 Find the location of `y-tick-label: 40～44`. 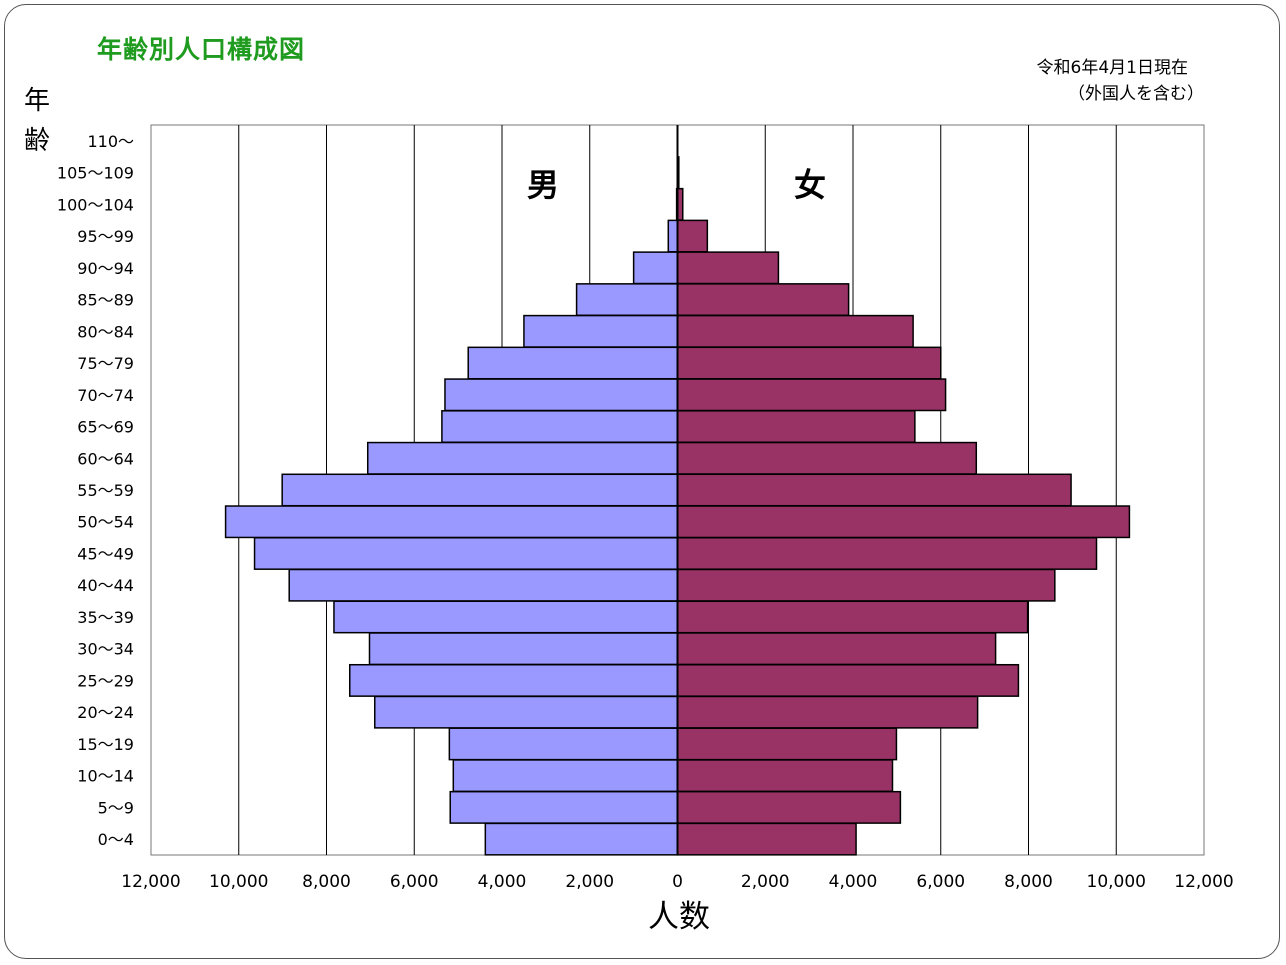

y-tick-label: 40～44 is located at coordinates (105, 585).